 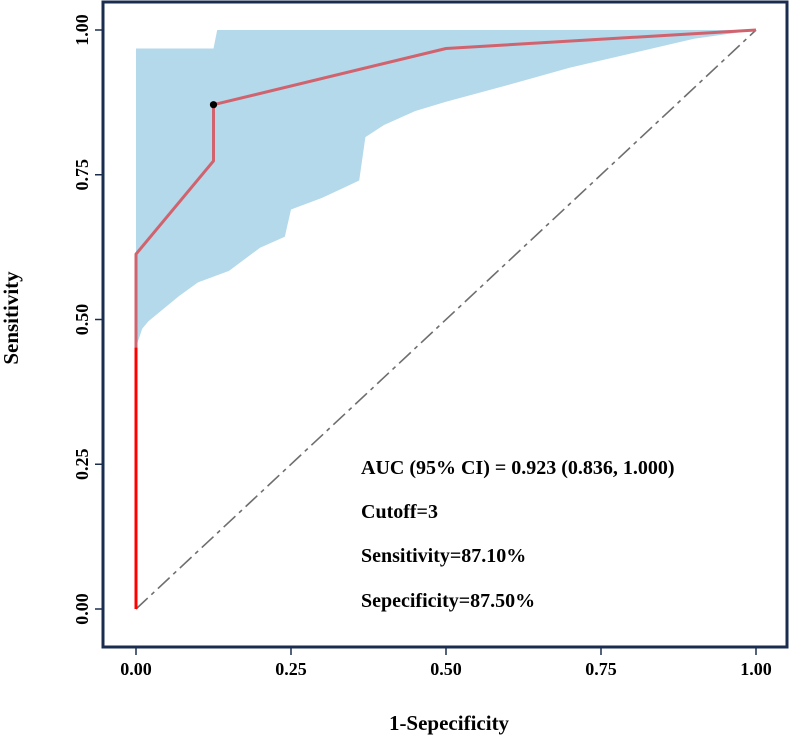 What do you see at coordinates (443, 556) in the screenshot?
I see `sensitivity-annotation: Sensitivity=87.10%` at bounding box center [443, 556].